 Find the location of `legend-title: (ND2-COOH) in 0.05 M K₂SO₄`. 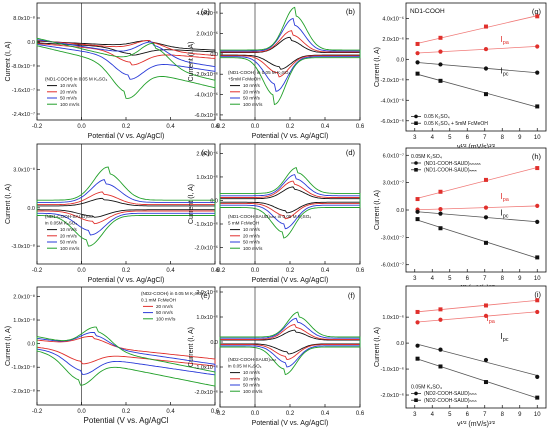

legend-title: (ND2-COOH) in 0.05 M K₂SO₄ is located at coordinates (172, 293).